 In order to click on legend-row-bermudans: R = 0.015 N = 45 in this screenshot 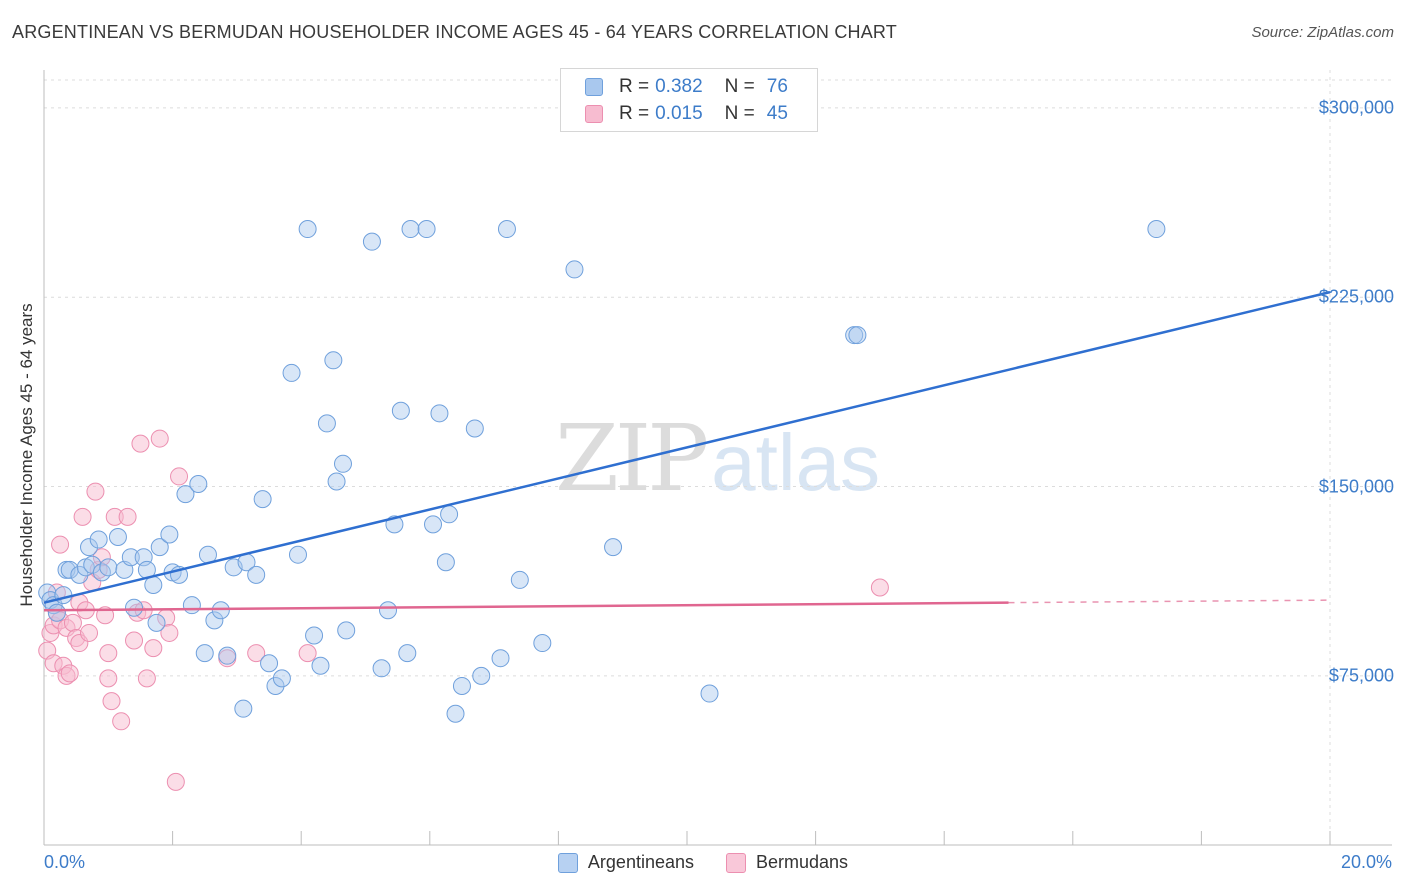, I will do `click(686, 114)`.